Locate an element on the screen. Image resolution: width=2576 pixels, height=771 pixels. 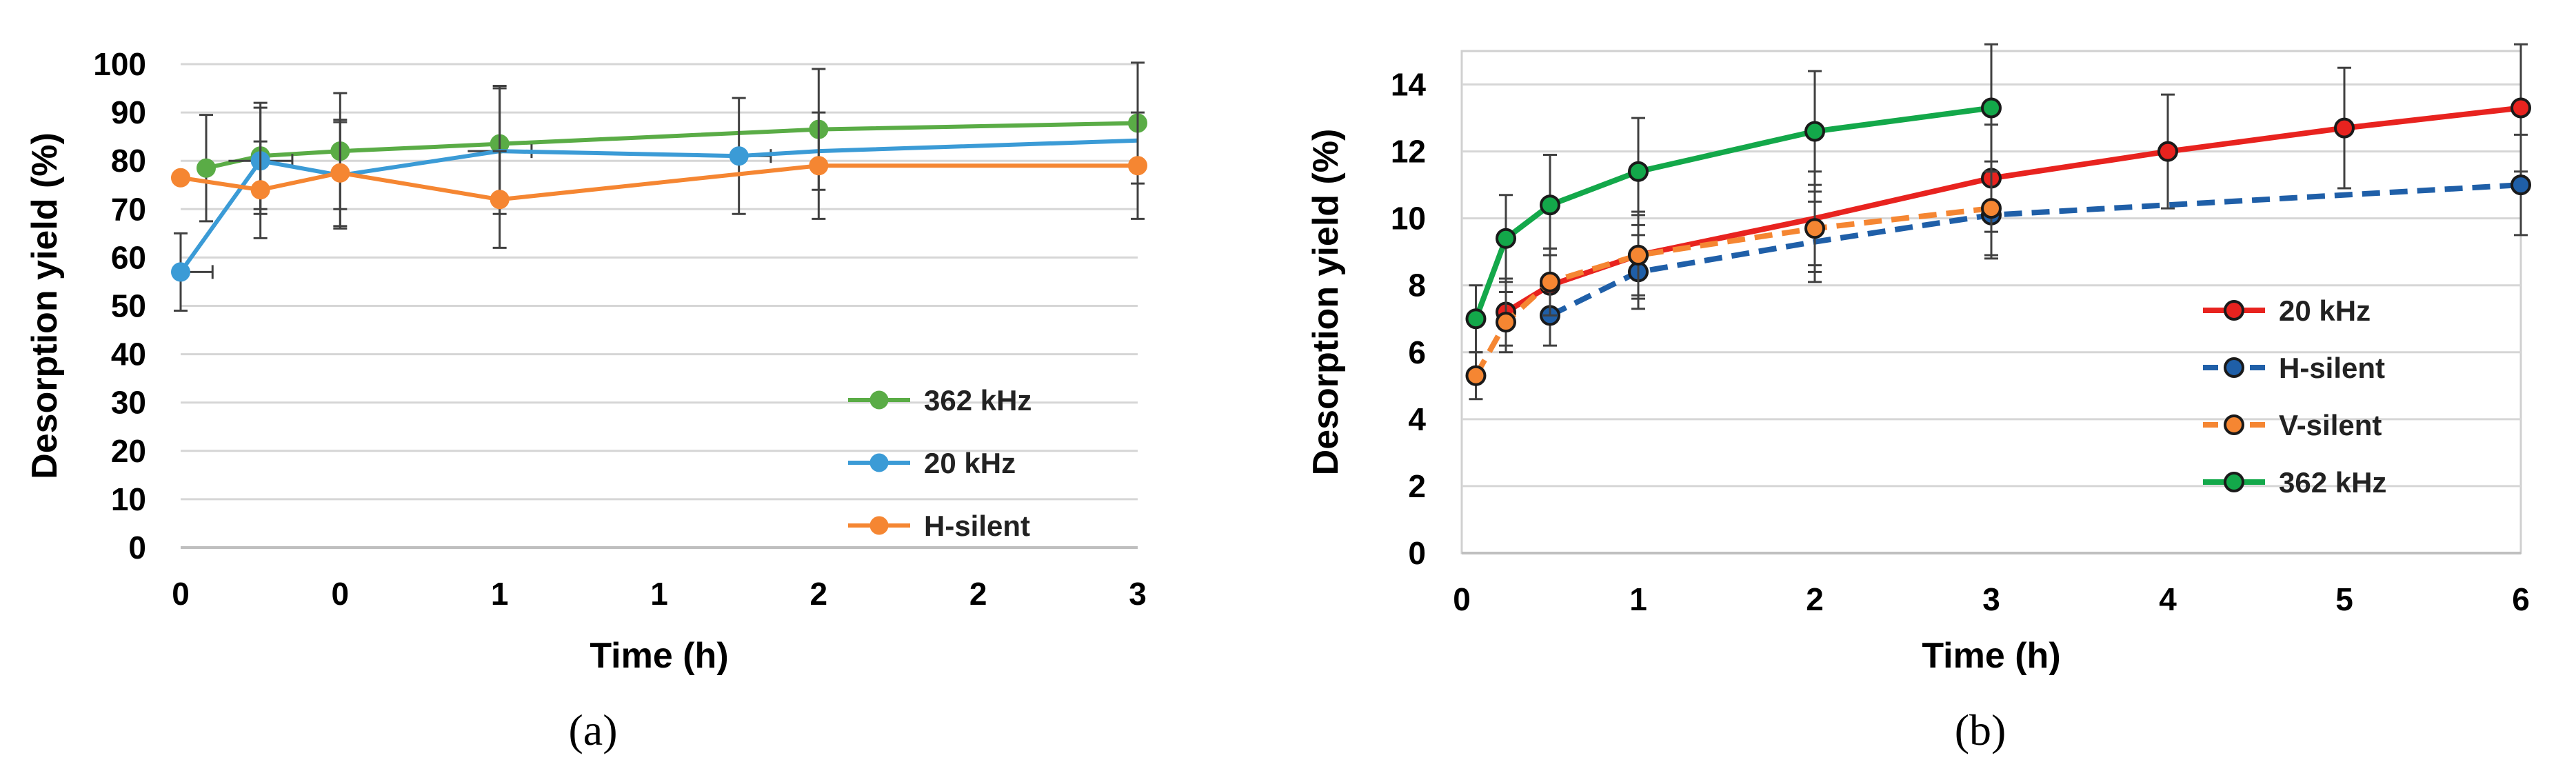
x-tick-label: 5 is located at coordinates (2344, 599).